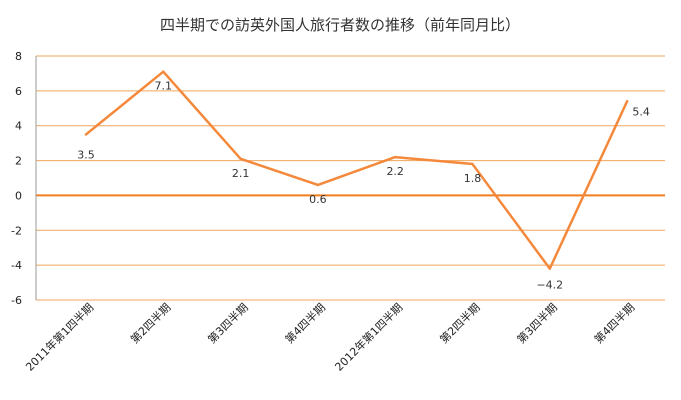 This screenshot has width=681, height=400. I want to click on data-label: 7.1, so click(164, 86).